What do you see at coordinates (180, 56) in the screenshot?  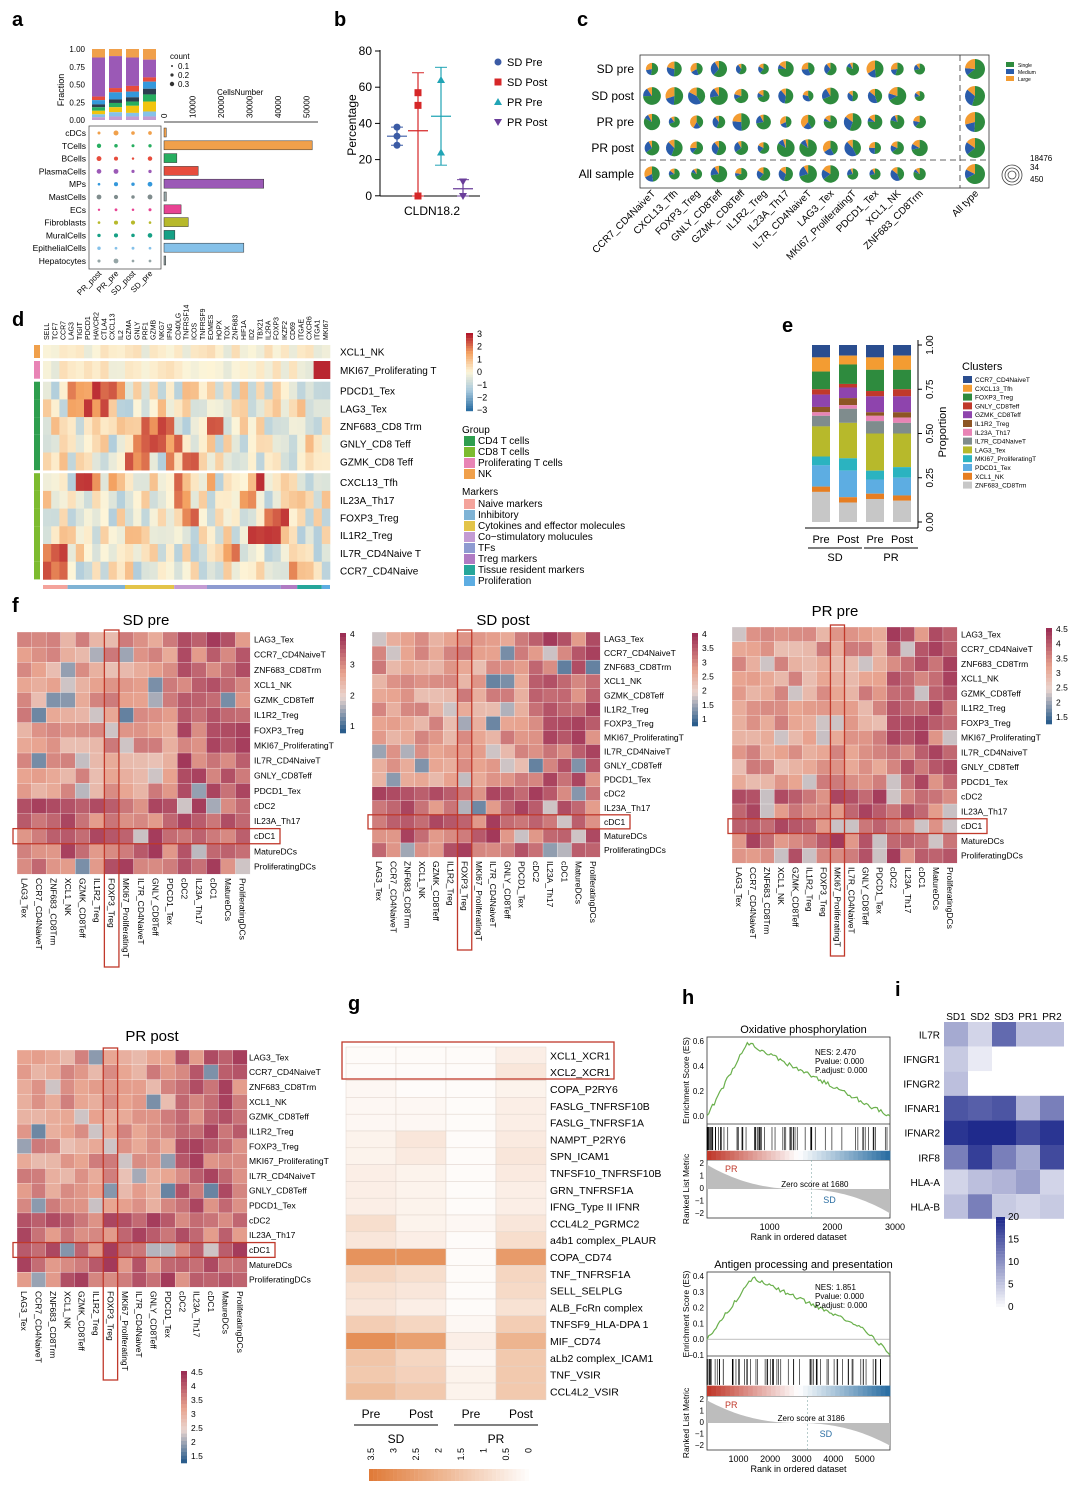 I see `a-count-title: count` at bounding box center [180, 56].